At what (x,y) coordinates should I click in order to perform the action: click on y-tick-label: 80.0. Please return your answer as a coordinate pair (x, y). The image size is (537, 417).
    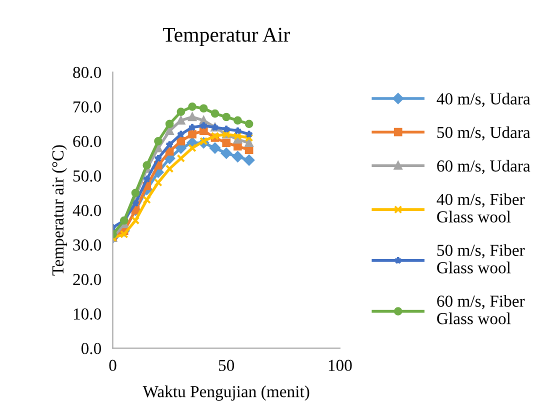
    Looking at the image, I should click on (87, 72).